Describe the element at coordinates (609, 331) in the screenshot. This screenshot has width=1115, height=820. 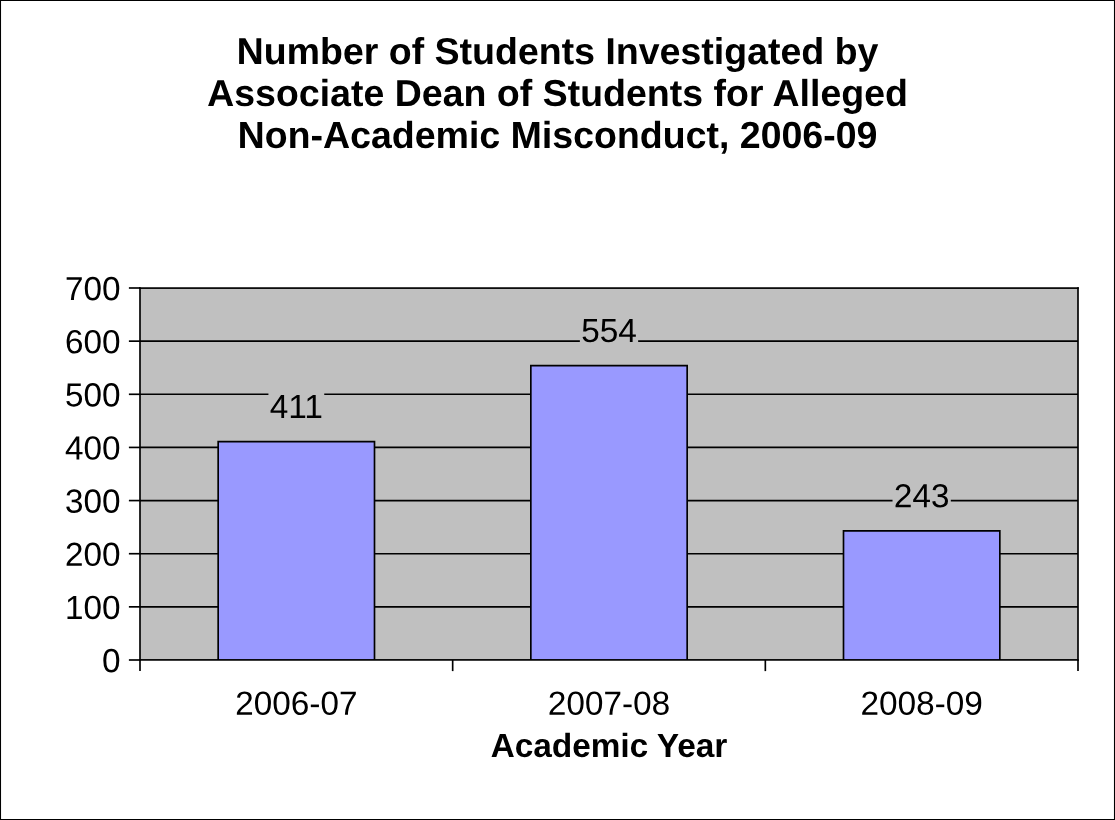
I see `data-label: 554` at that location.